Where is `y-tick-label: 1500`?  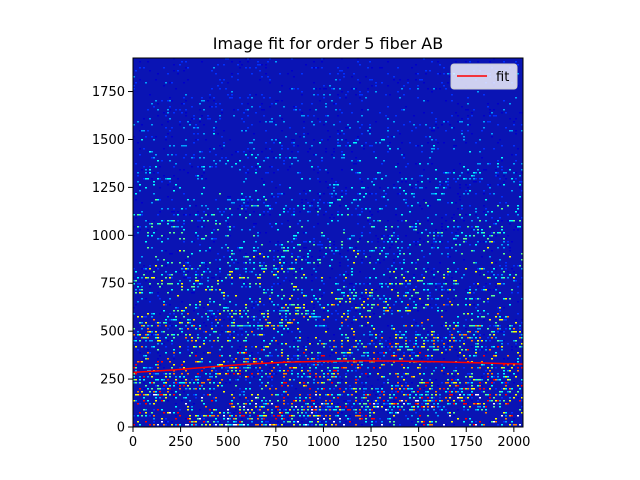 y-tick-label: 1500 is located at coordinates (108, 140).